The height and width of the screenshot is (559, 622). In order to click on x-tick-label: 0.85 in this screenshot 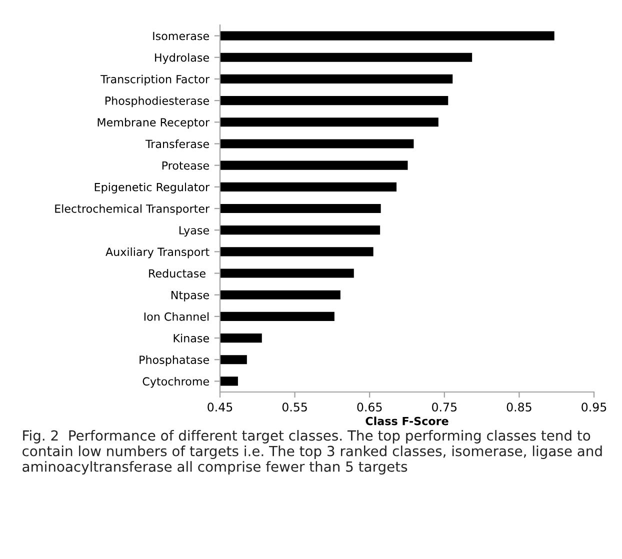, I will do `click(519, 407)`.